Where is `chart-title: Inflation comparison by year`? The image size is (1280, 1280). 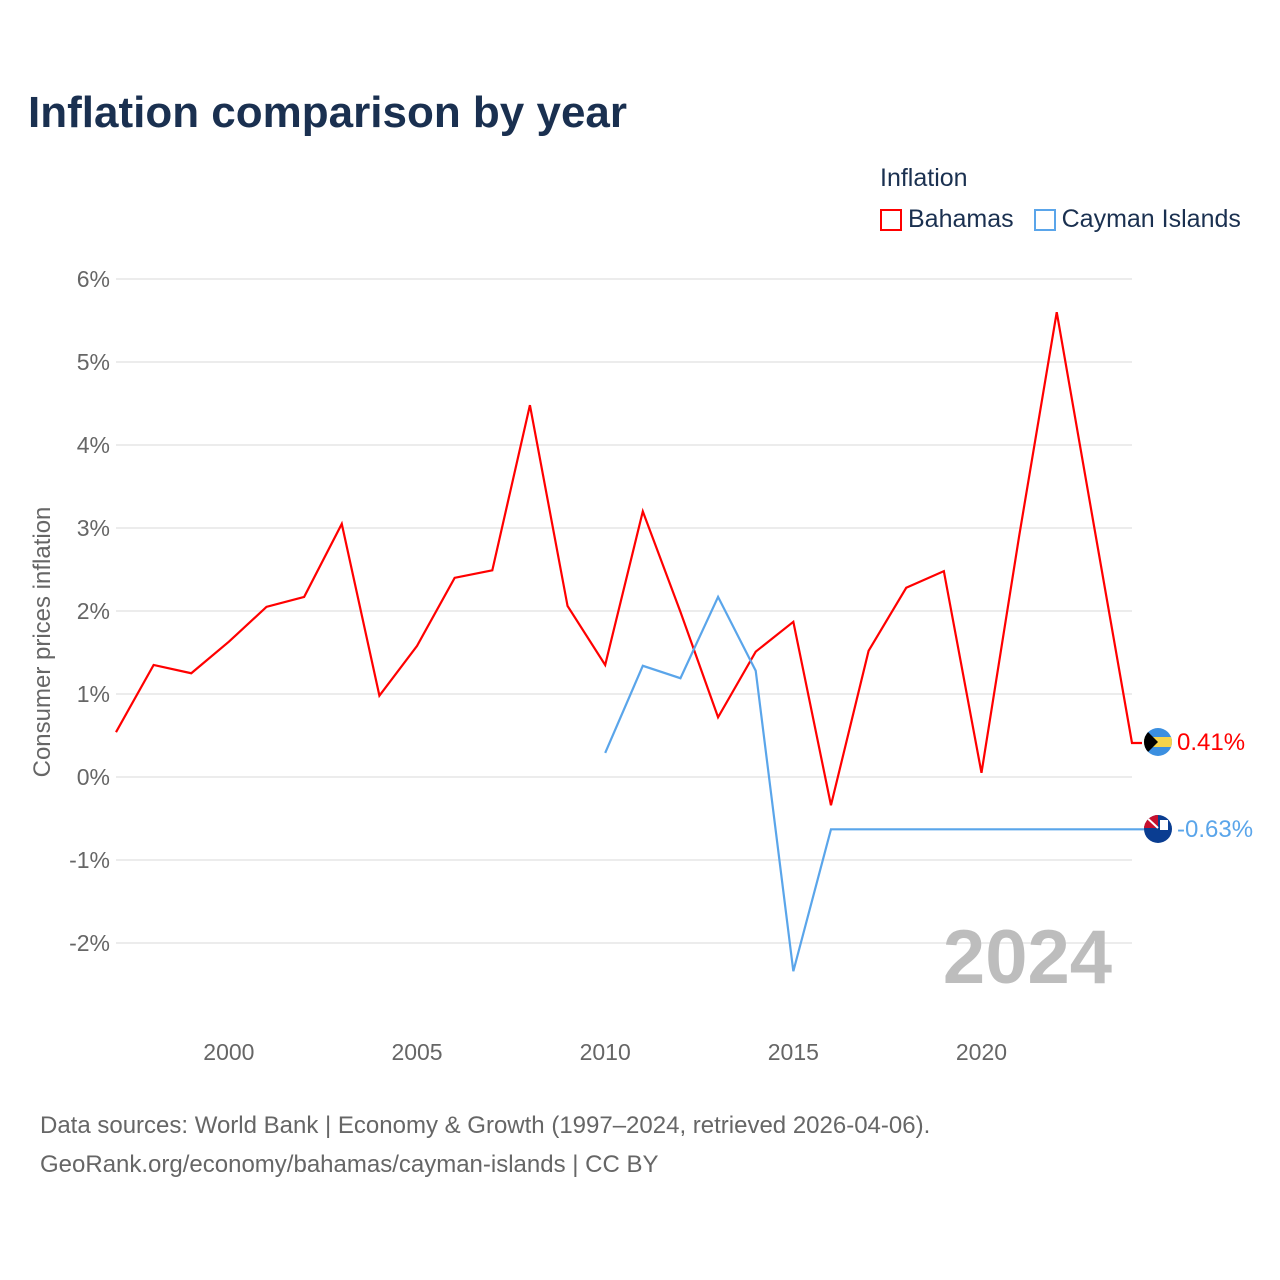
chart-title: Inflation comparison by year is located at coordinates (328, 112).